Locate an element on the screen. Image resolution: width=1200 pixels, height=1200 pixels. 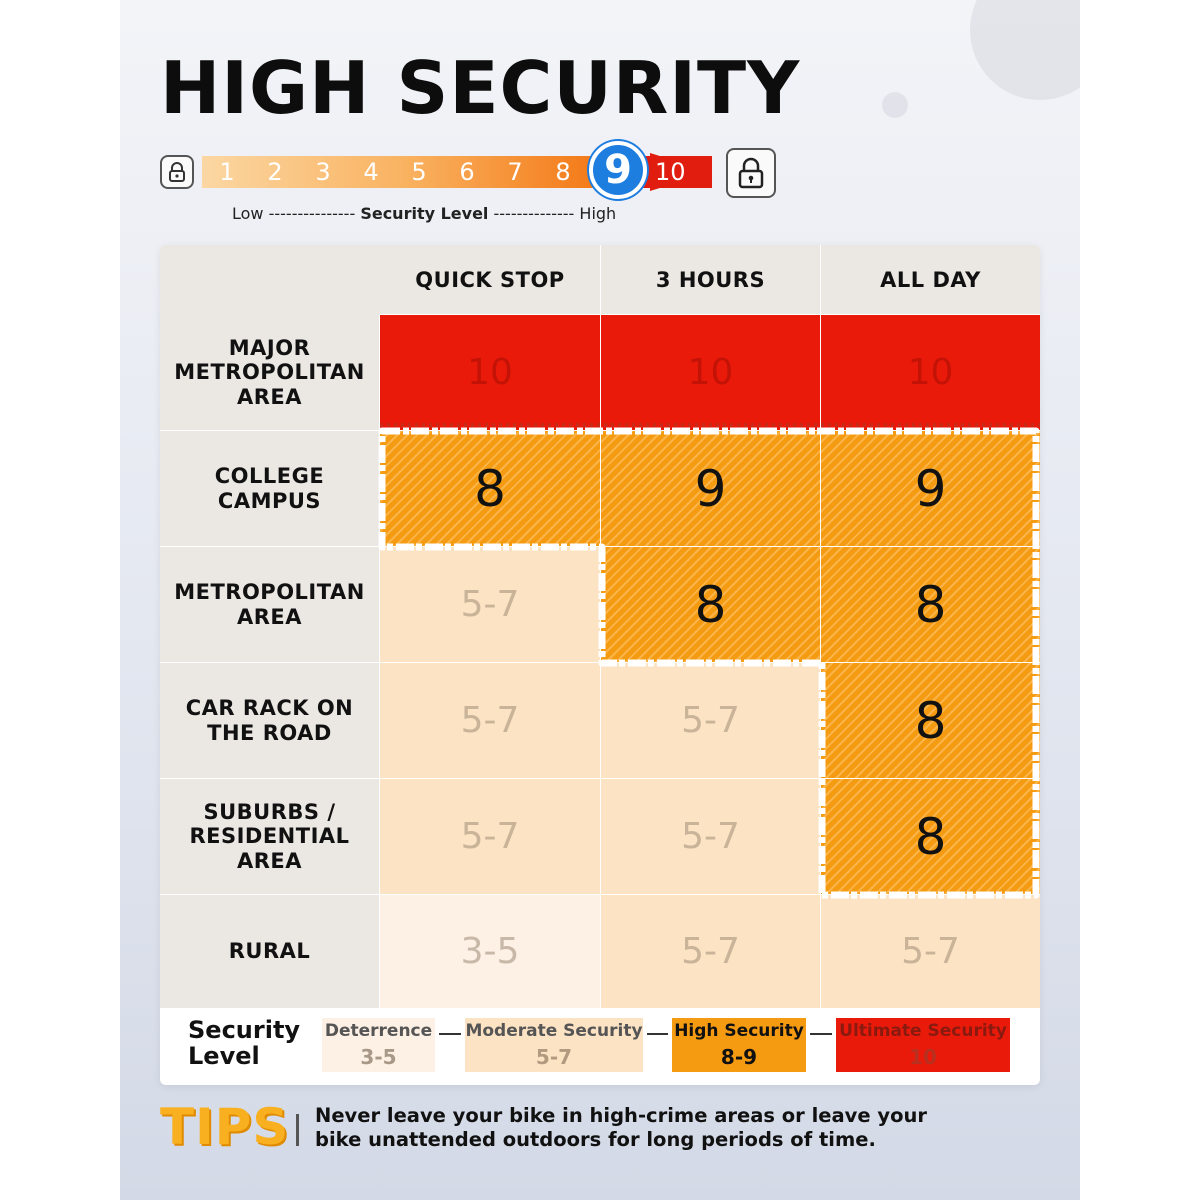
legend-item: Deterrence 3-5 is located at coordinates (378, 1045).